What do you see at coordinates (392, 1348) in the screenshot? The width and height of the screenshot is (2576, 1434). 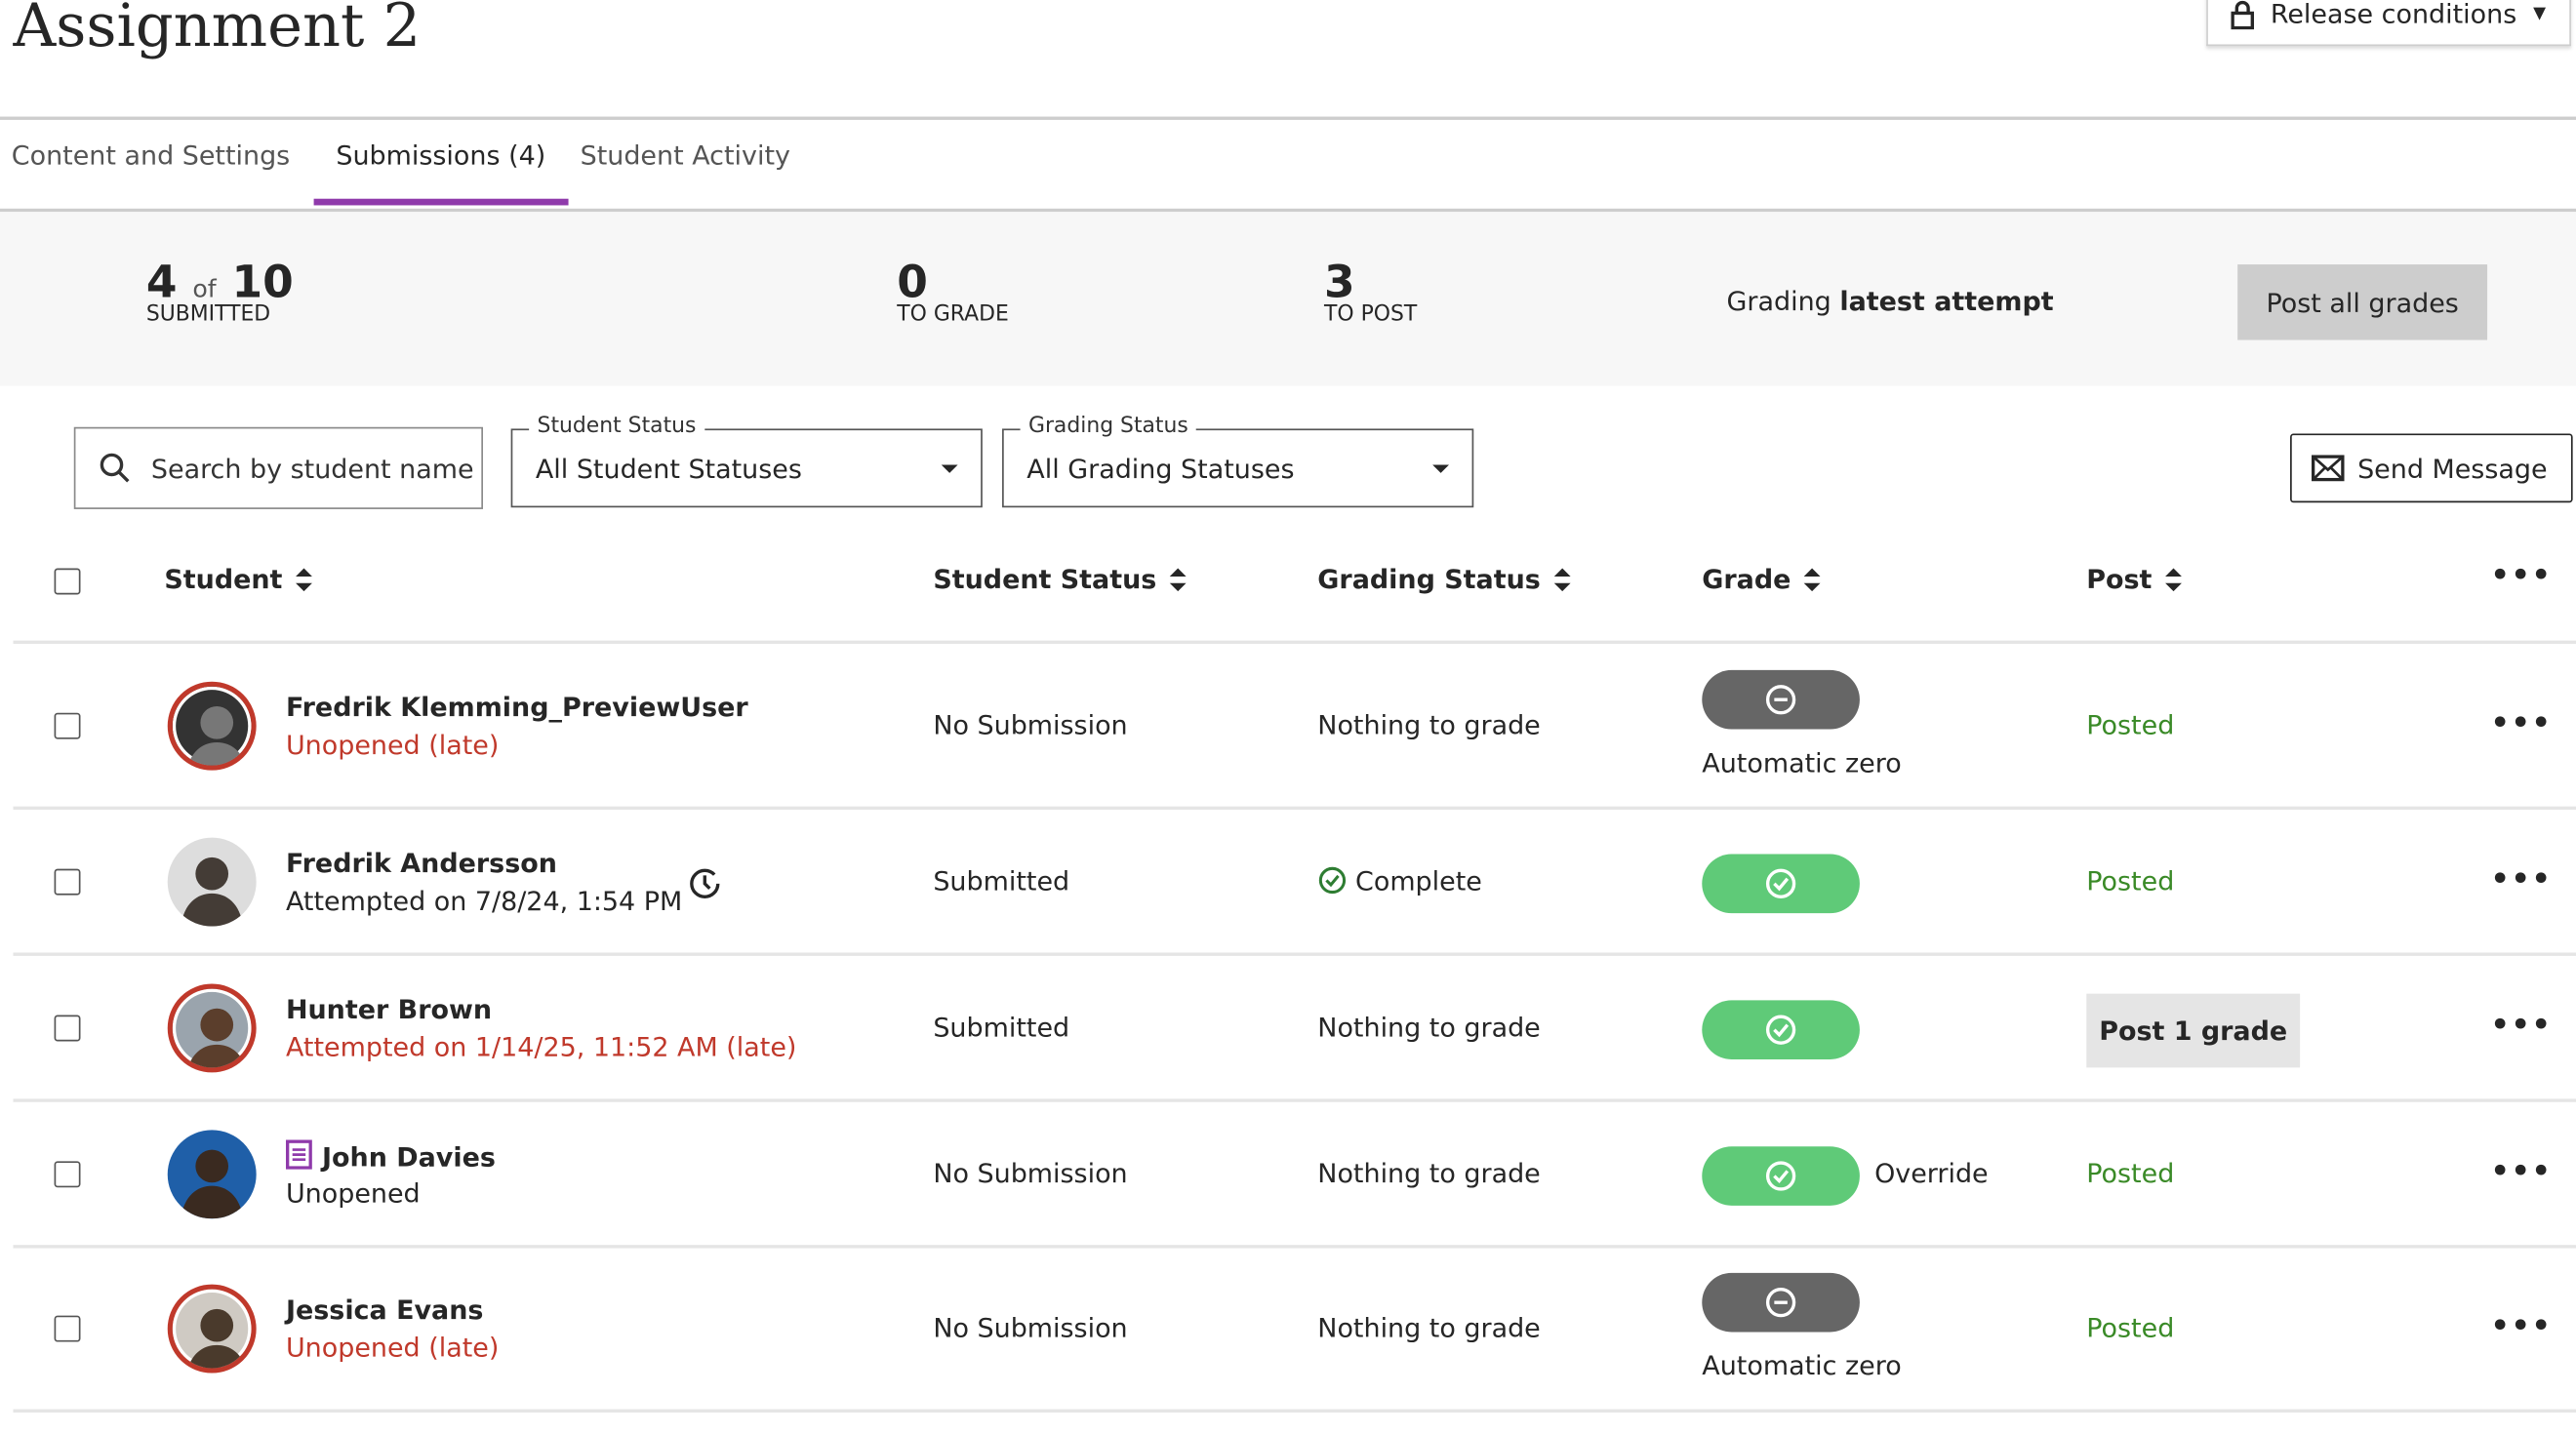 I see `student-activity-detail: Unopened (late)` at bounding box center [392, 1348].